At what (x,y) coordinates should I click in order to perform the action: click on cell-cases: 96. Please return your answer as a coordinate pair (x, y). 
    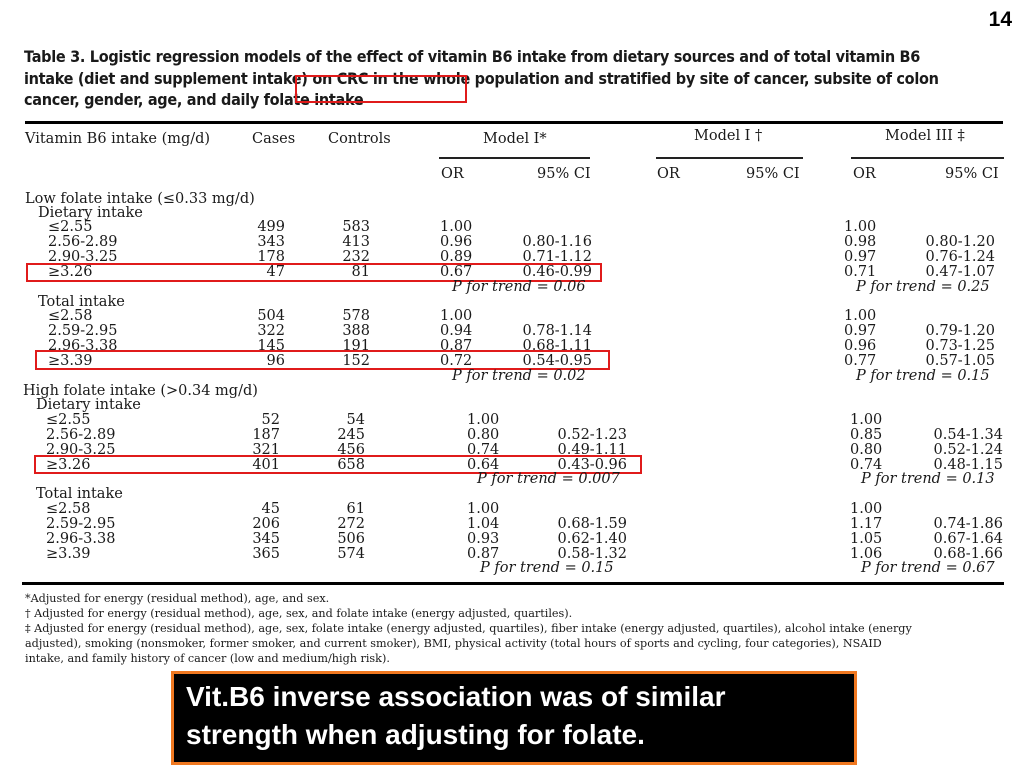
    Looking at the image, I should click on (275, 361).